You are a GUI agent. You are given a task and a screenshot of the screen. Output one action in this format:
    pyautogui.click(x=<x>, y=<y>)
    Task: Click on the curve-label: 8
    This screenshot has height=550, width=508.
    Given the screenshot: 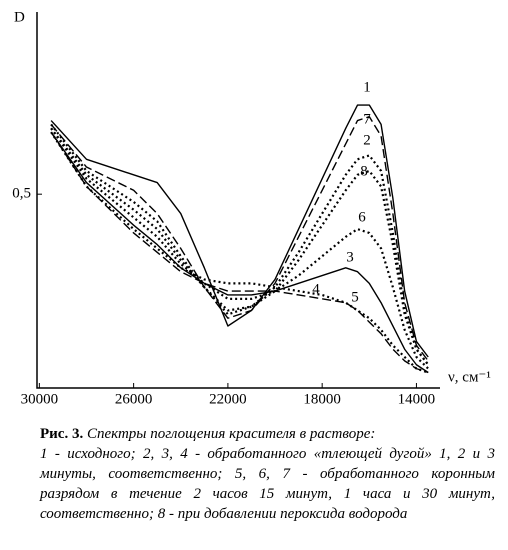 What is the action you would take?
    pyautogui.click(x=364, y=171)
    